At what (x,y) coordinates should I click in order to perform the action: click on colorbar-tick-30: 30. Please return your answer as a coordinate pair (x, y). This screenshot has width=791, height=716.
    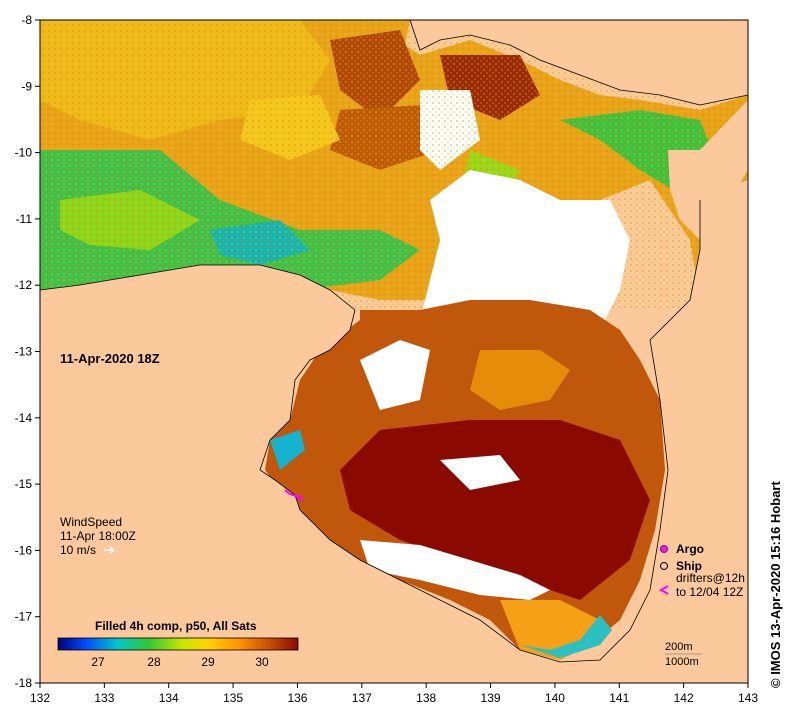
    Looking at the image, I should click on (262, 662).